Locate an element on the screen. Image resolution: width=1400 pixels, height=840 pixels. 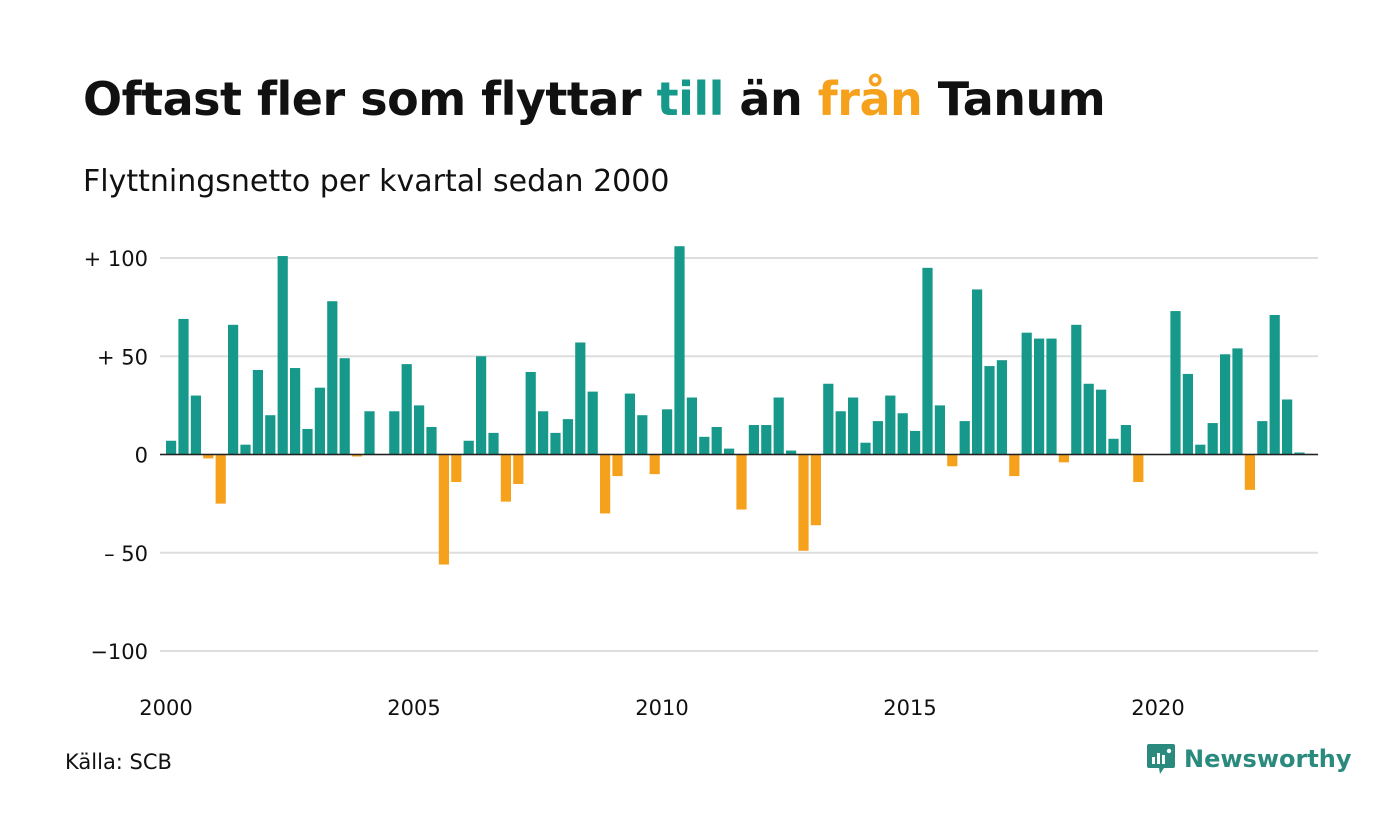
title-part-fran: från is located at coordinates (870, 99).